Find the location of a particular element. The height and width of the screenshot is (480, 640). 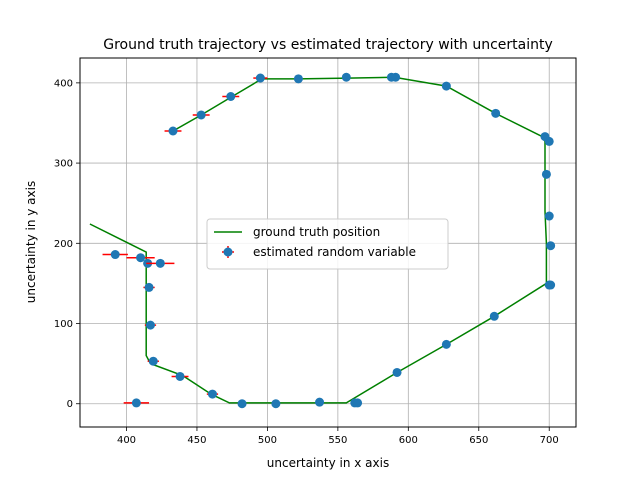

legend-entry-ground-truth: ground truth position is located at coordinates (316, 232).